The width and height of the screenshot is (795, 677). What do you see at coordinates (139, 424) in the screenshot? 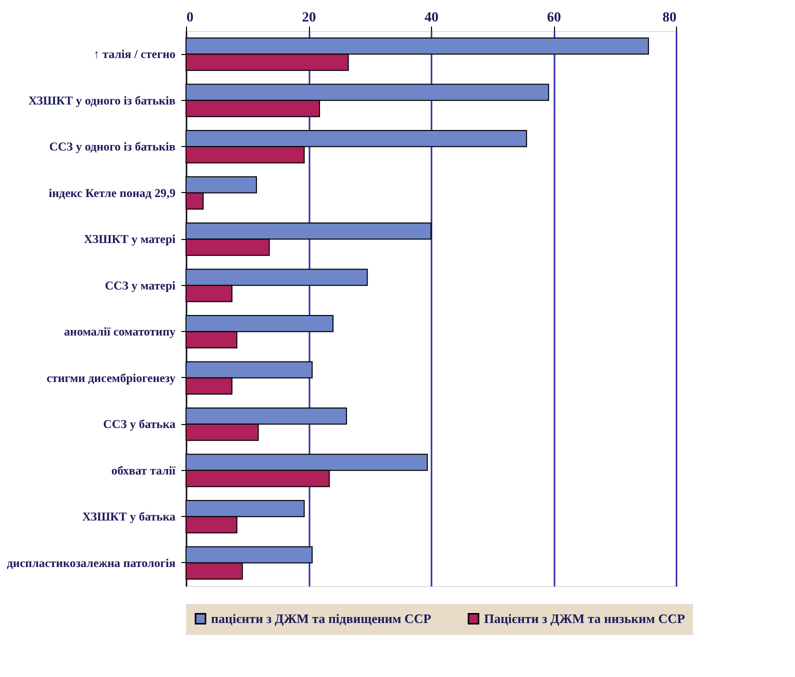
I see `y-tick-label: ССЗ у батька` at bounding box center [139, 424].